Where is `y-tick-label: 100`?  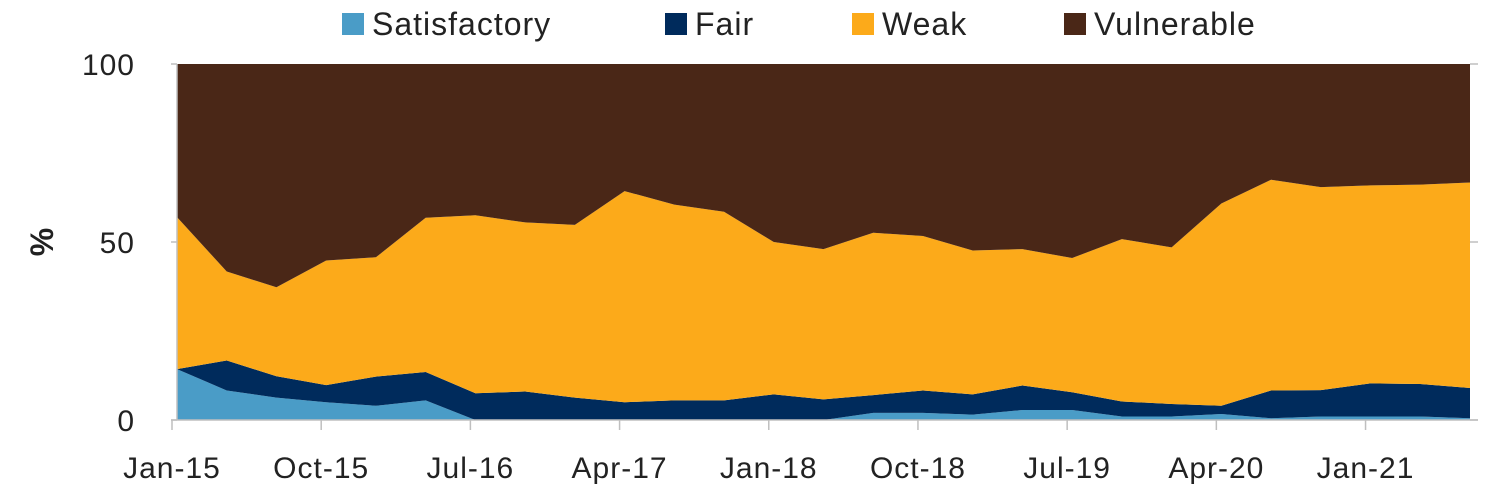 y-tick-label: 100 is located at coordinates (108, 65).